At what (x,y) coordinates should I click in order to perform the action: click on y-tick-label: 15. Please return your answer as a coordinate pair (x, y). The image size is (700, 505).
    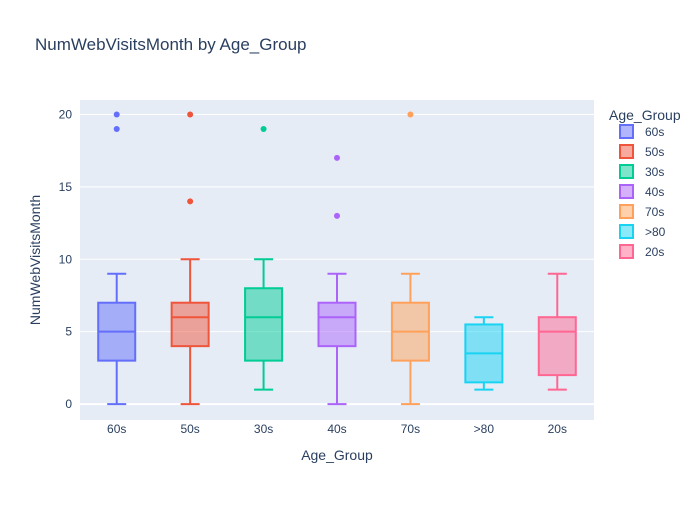
    Looking at the image, I should click on (66, 187).